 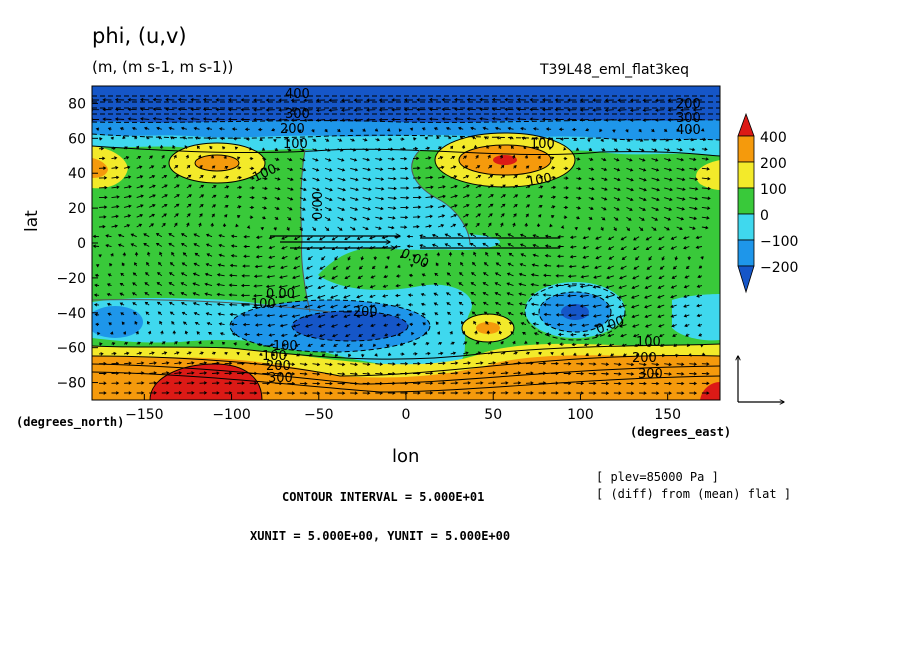 What do you see at coordinates (746, 124) in the screenshot?
I see `colorbar-top-triangle` at bounding box center [746, 124].